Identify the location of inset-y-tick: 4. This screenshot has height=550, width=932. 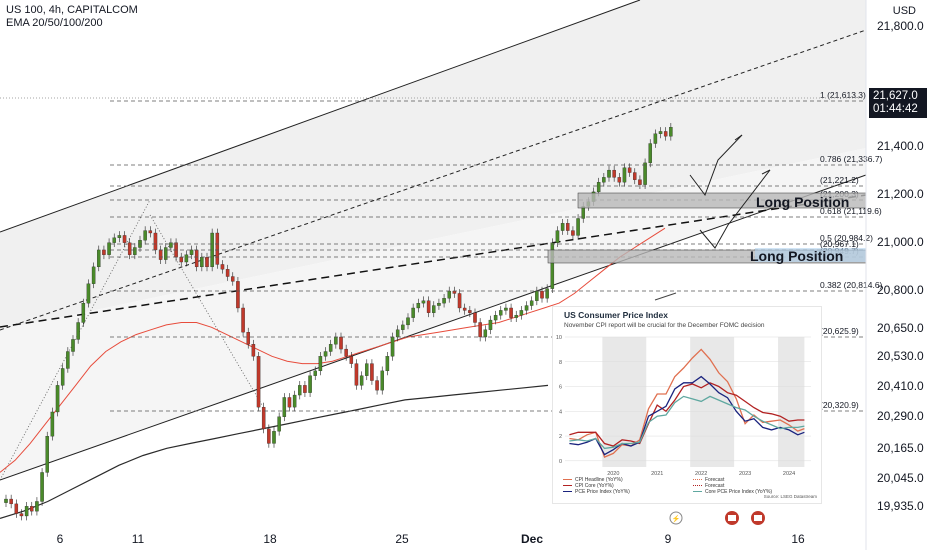
(560, 412).